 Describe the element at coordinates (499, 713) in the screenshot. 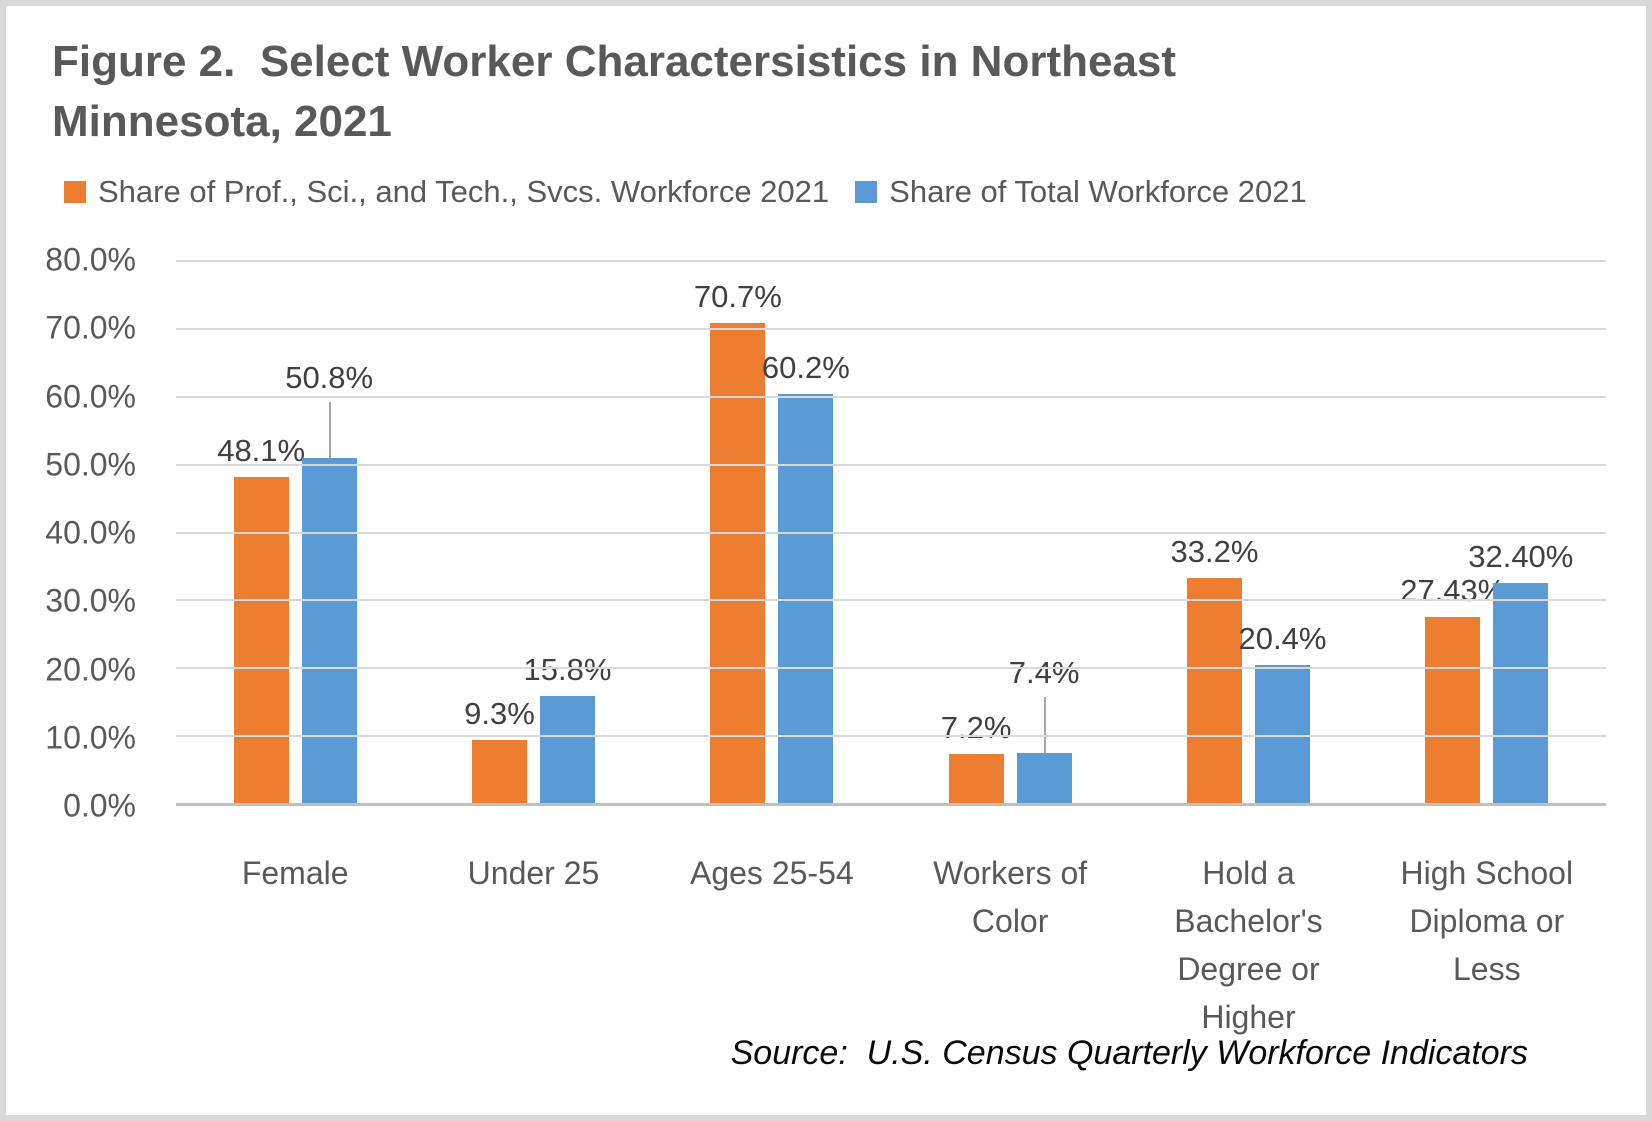

I see `bar-value-label: 9.3%` at that location.